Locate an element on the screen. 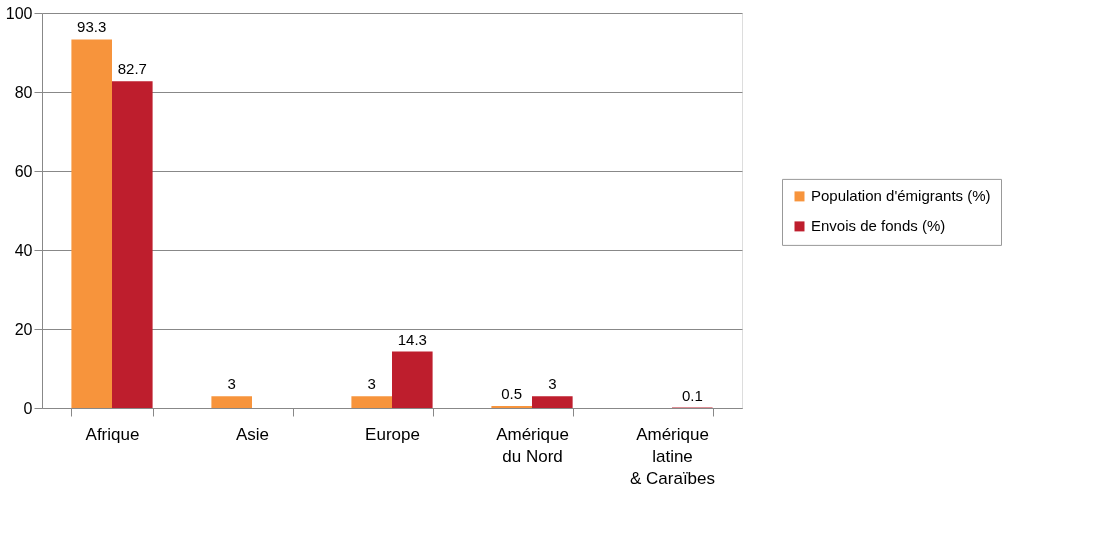 The width and height of the screenshot is (1111, 536). y-tick-label: 20 is located at coordinates (23, 329).